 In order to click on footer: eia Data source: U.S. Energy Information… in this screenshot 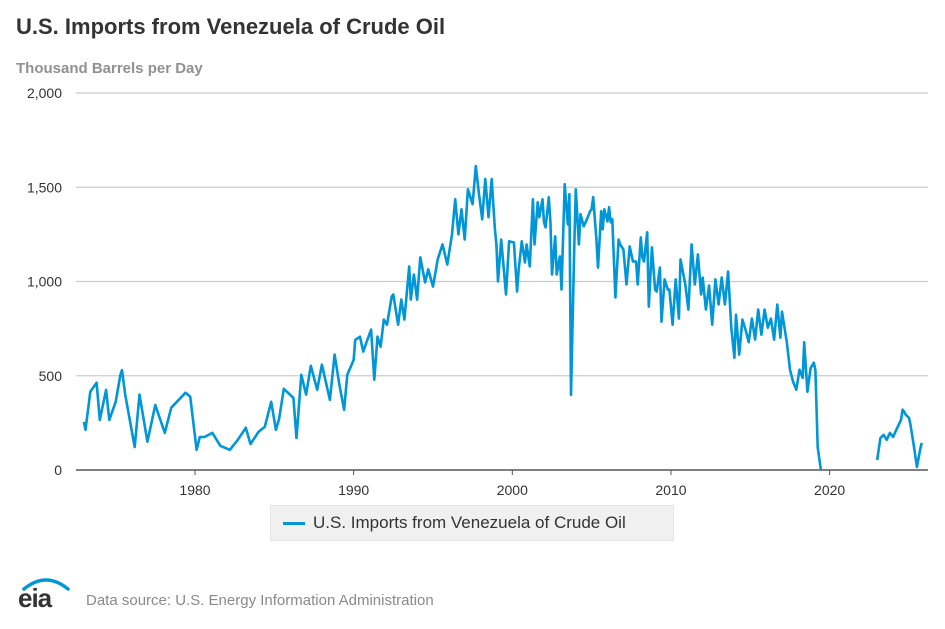, I will do `click(225, 595)`.